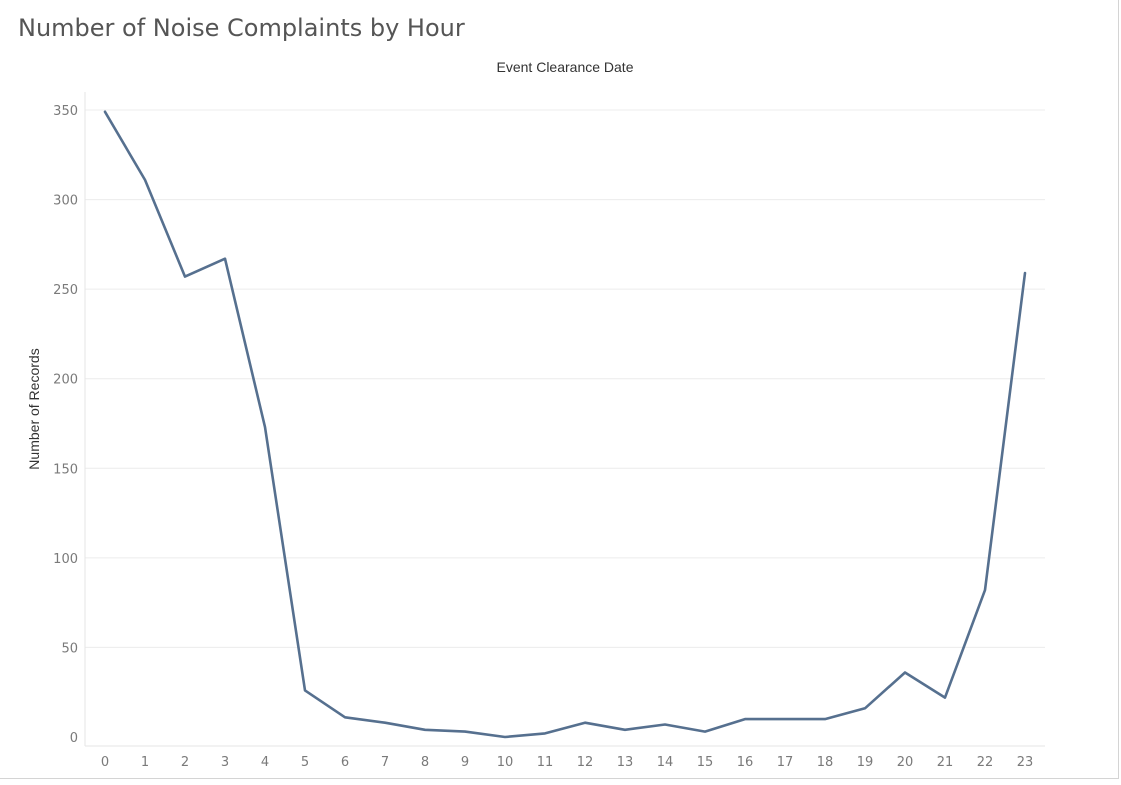  I want to click on x-tick-label: 16, so click(745, 762).